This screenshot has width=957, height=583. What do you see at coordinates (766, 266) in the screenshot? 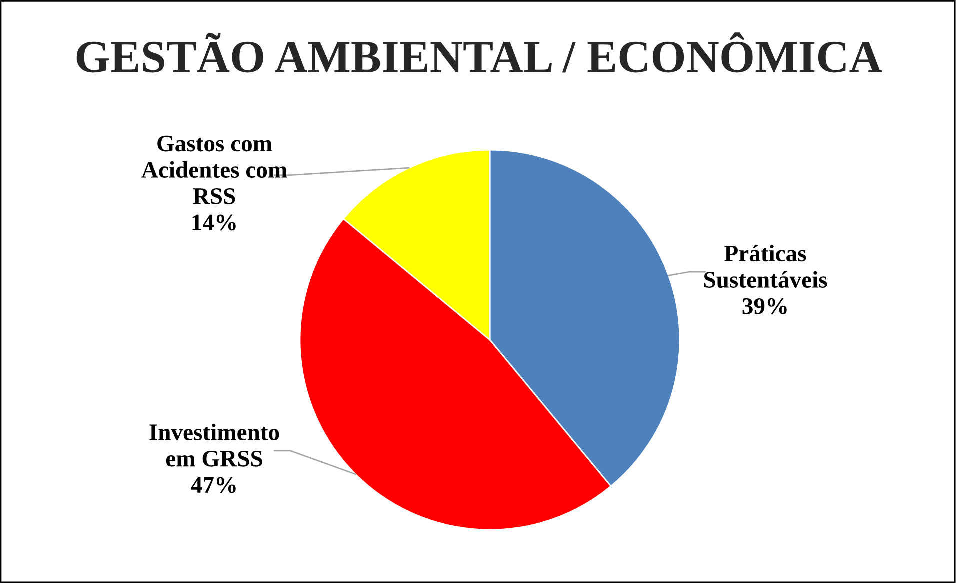
I see `slice-label: Práticas Sustentáveis` at bounding box center [766, 266].